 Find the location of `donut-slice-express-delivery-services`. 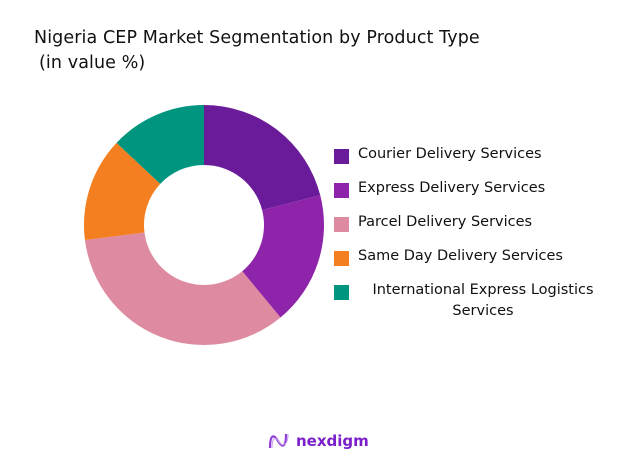

donut-slice-express-delivery-services is located at coordinates (283, 256).